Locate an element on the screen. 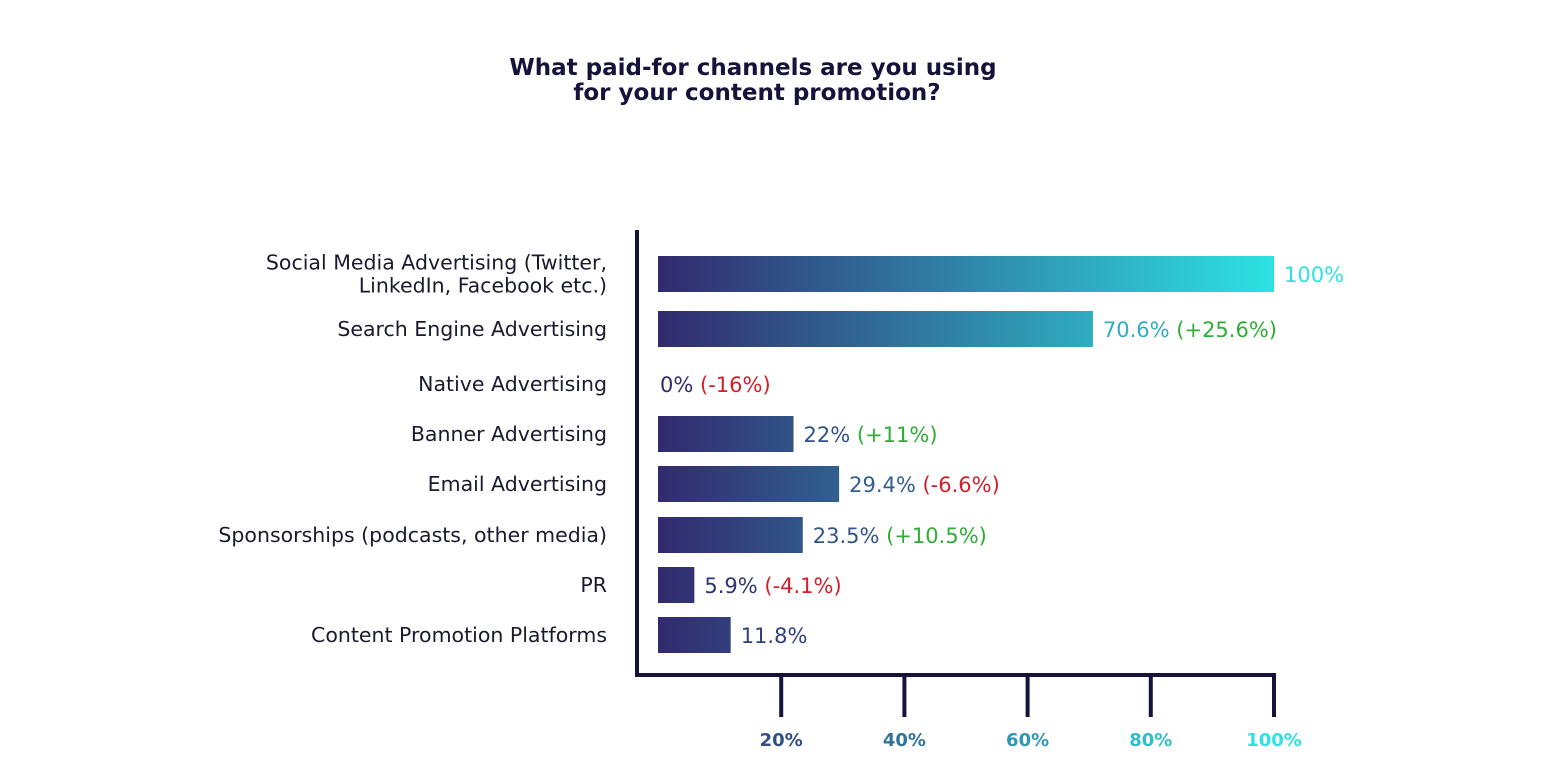 The height and width of the screenshot is (772, 1550). change-label-5: (+10.5%) is located at coordinates (932, 536).